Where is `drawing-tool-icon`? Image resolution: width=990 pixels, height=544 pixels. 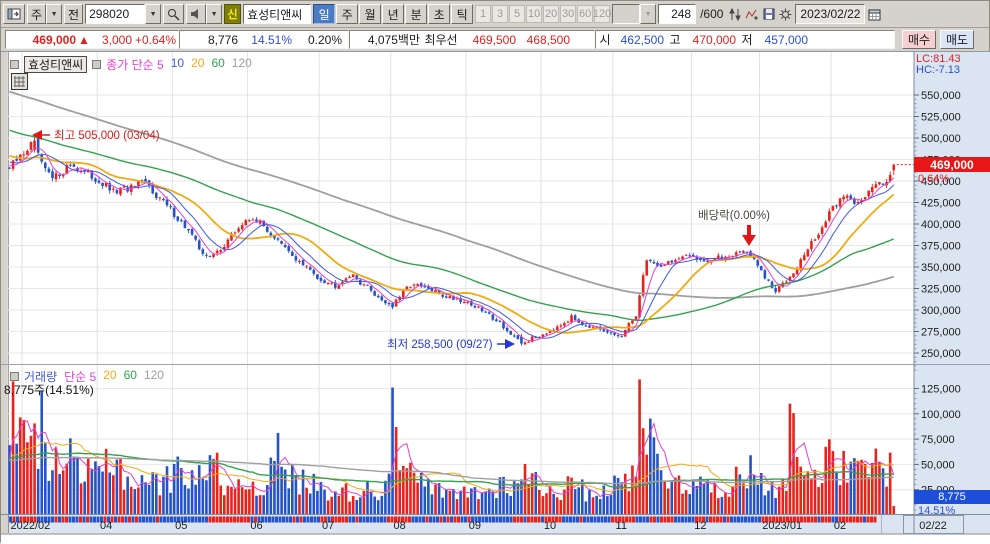 drawing-tool-icon is located at coordinates (19, 83).